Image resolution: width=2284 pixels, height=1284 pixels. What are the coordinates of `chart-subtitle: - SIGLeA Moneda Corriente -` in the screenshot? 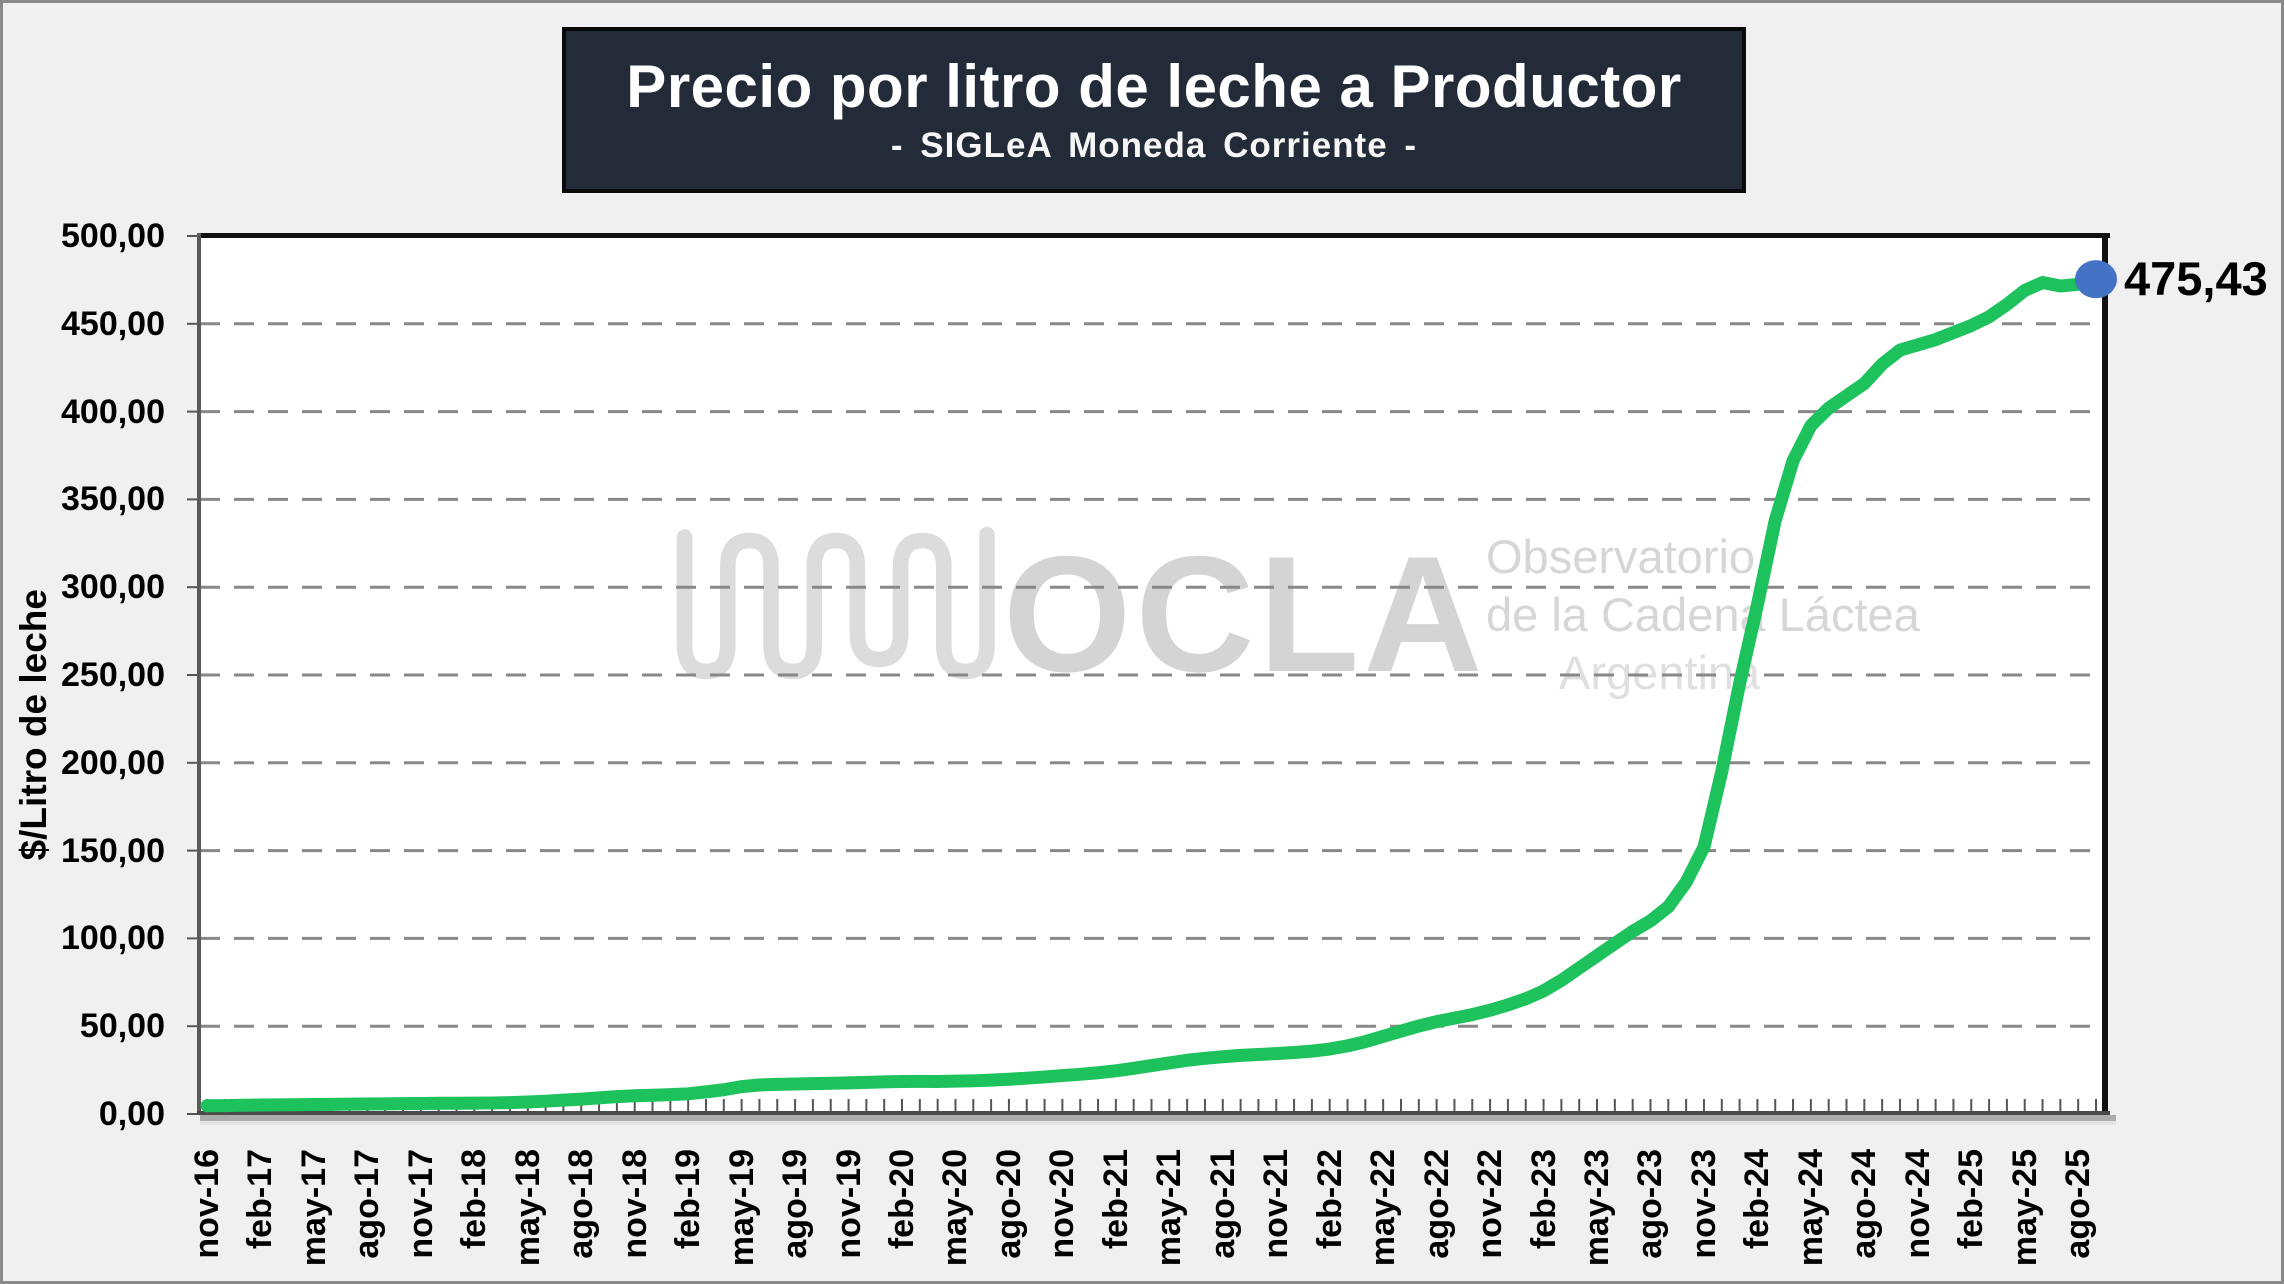 It's located at (1154, 145).